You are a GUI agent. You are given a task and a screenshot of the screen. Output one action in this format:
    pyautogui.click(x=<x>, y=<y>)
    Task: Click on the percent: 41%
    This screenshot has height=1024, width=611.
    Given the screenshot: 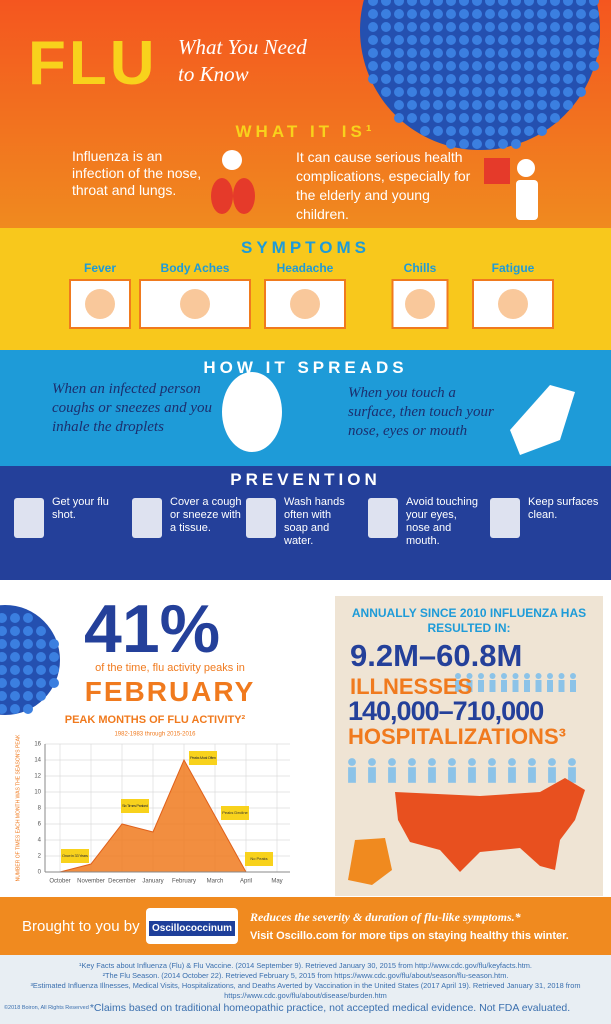 What is the action you would take?
    pyautogui.click(x=152, y=629)
    